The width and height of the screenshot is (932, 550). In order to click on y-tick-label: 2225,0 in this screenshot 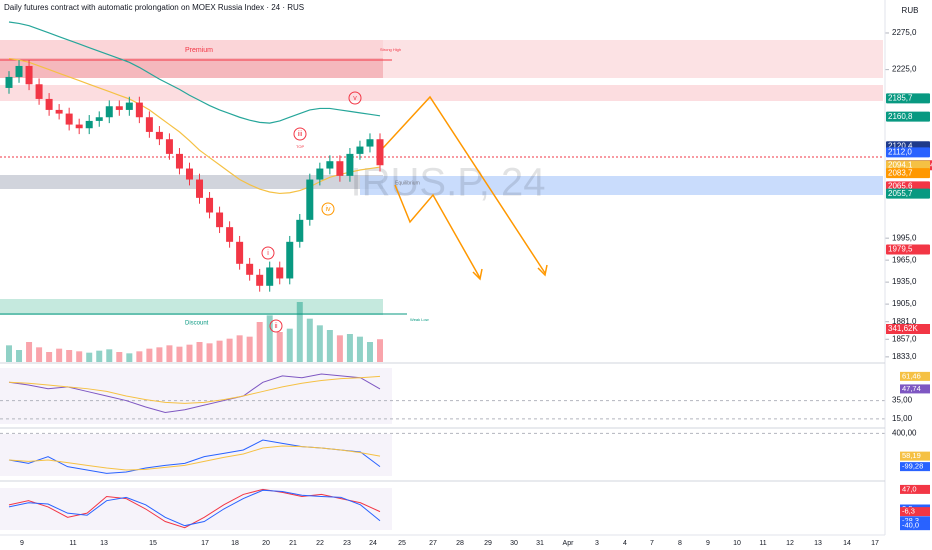, I will do `click(904, 69)`.